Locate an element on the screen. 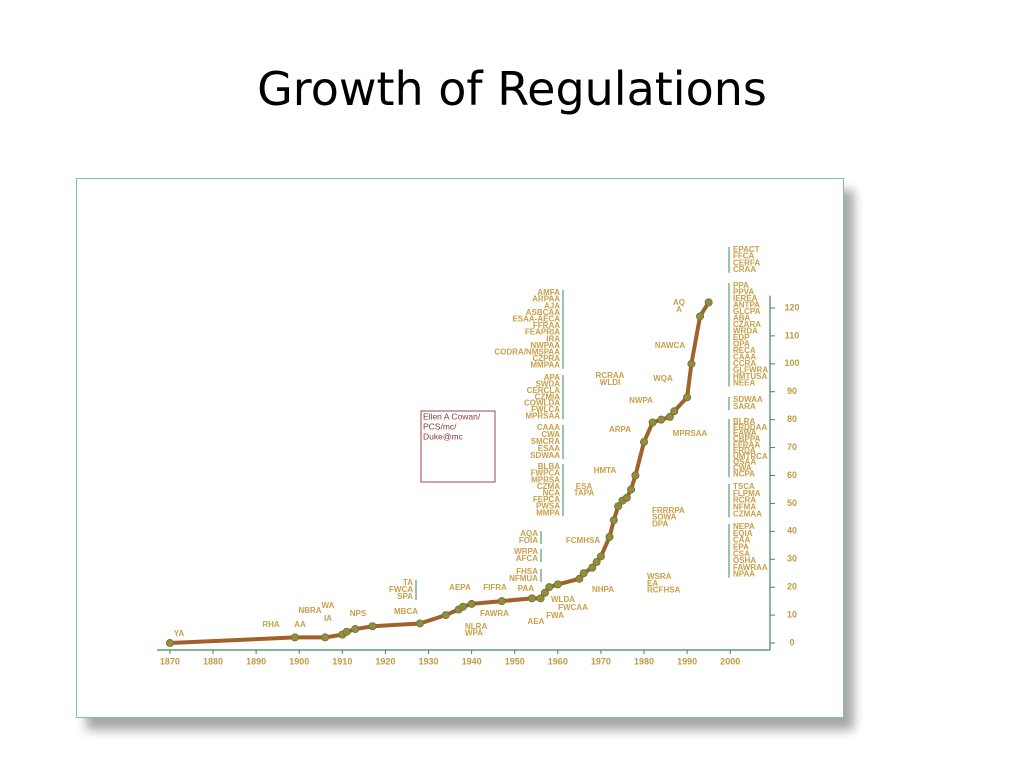  regulation-label: FAWRAA is located at coordinates (750, 567).